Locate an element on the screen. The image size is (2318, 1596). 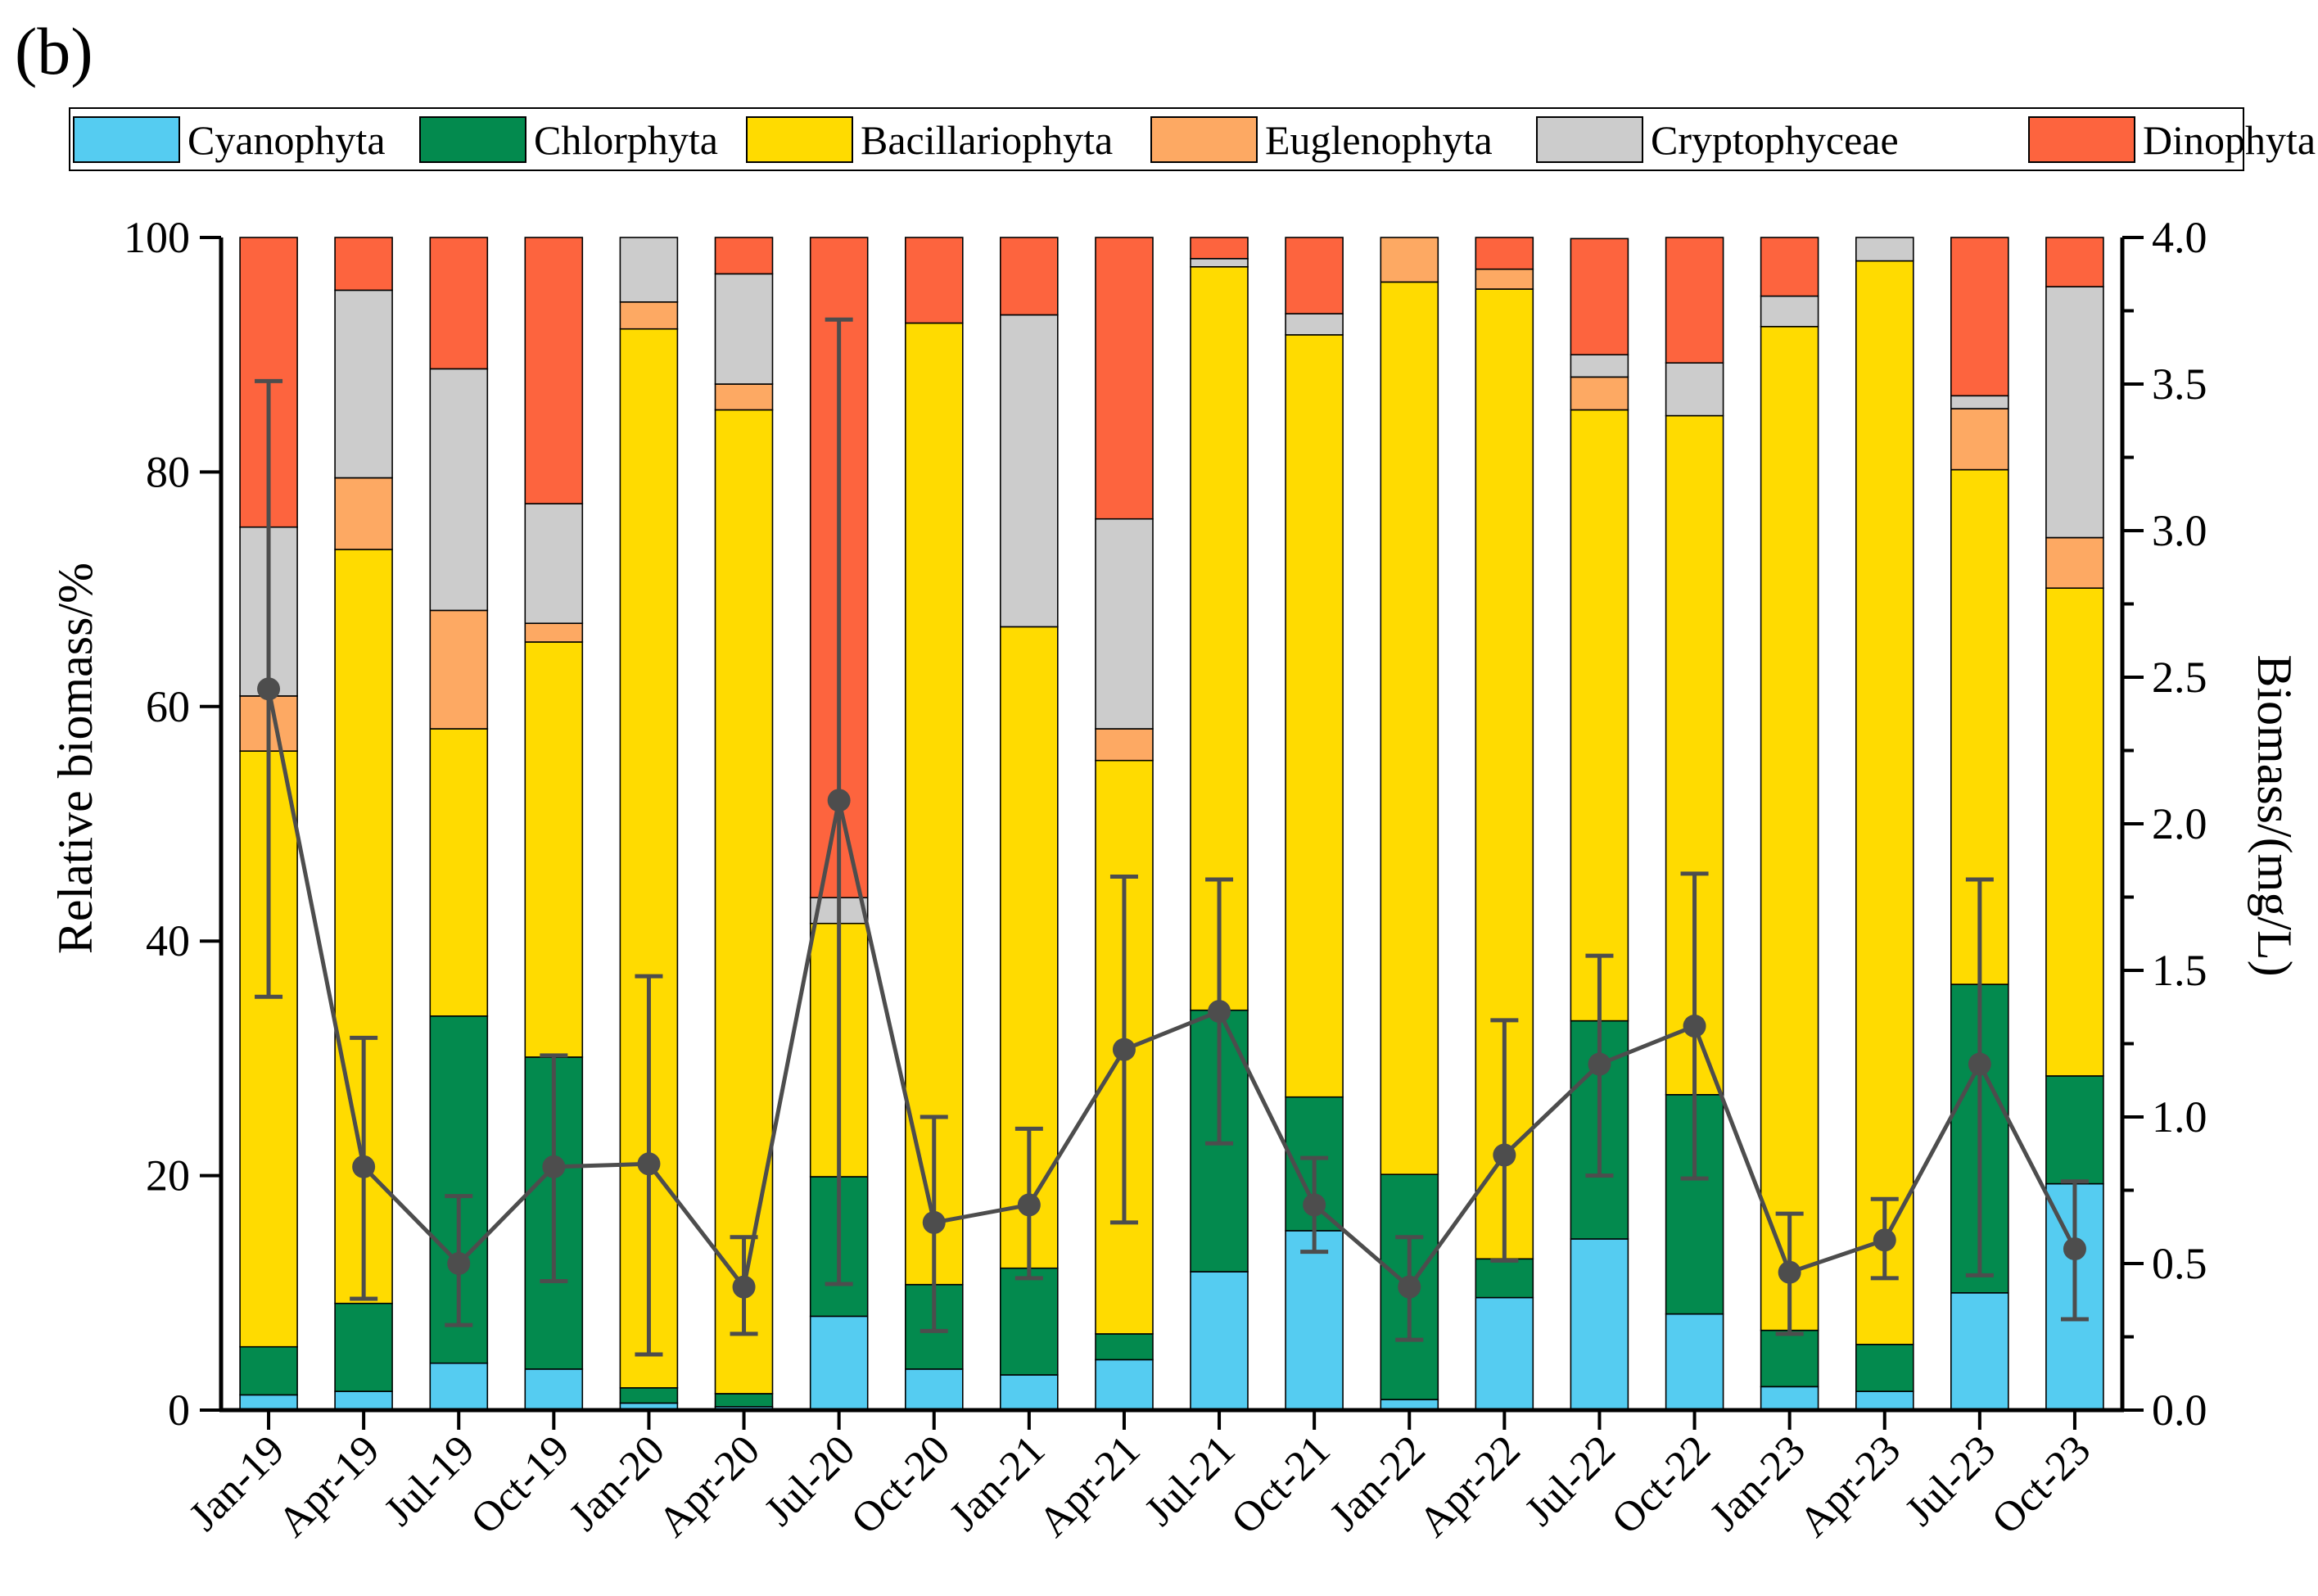
x-tick-label-jan-19: Jan-19 is located at coordinates (236, 1482).